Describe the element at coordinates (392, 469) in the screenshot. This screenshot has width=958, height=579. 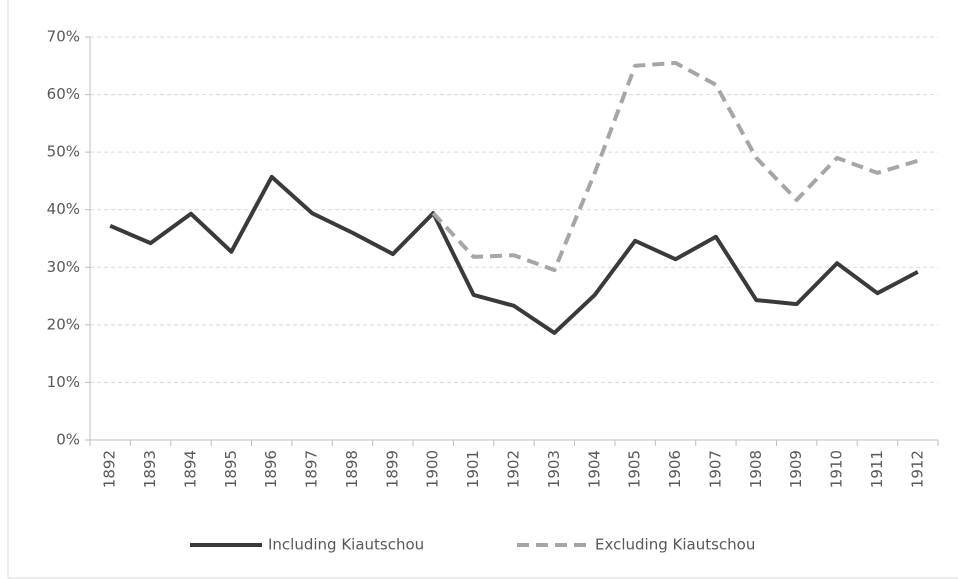
I see `x-tick-label: 1899` at that location.